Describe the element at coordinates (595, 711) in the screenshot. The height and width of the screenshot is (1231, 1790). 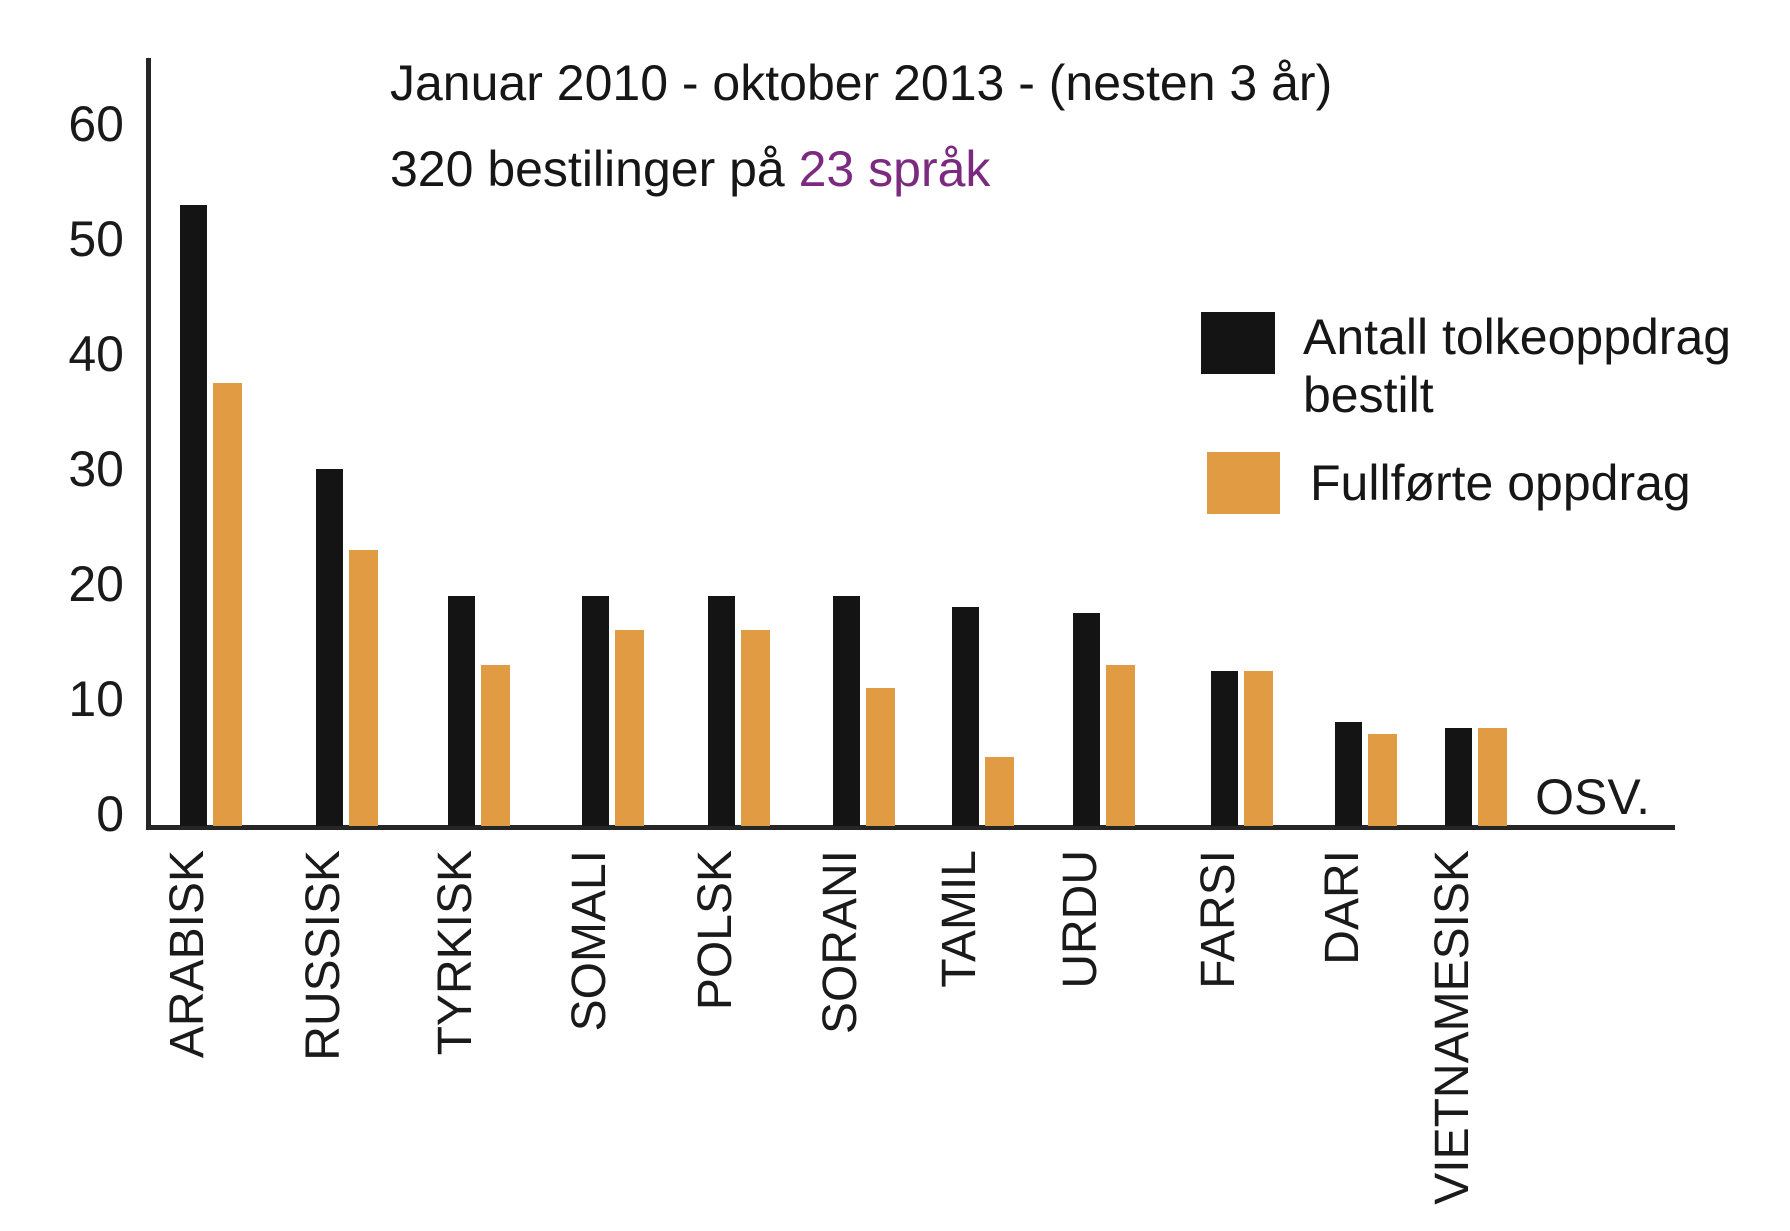
I see `bar-bestilt-somali` at that location.